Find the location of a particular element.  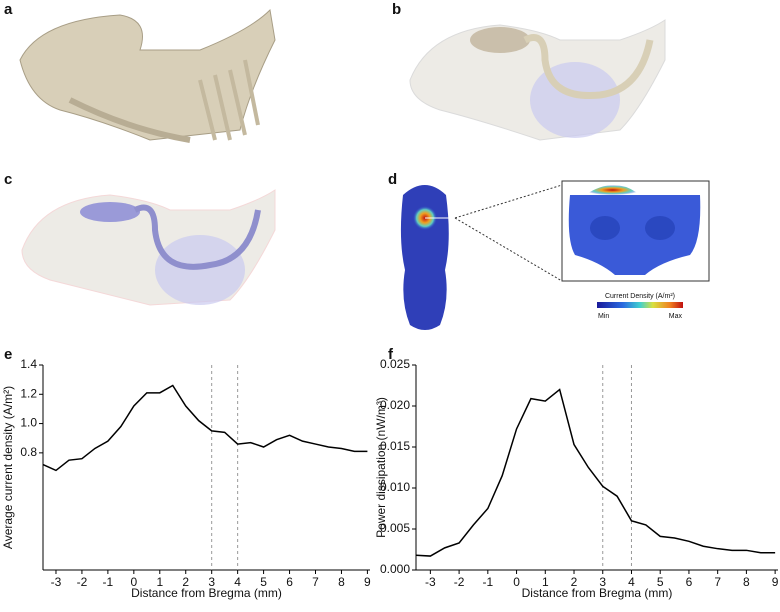

panel-label: c is located at coordinates (8, 179).